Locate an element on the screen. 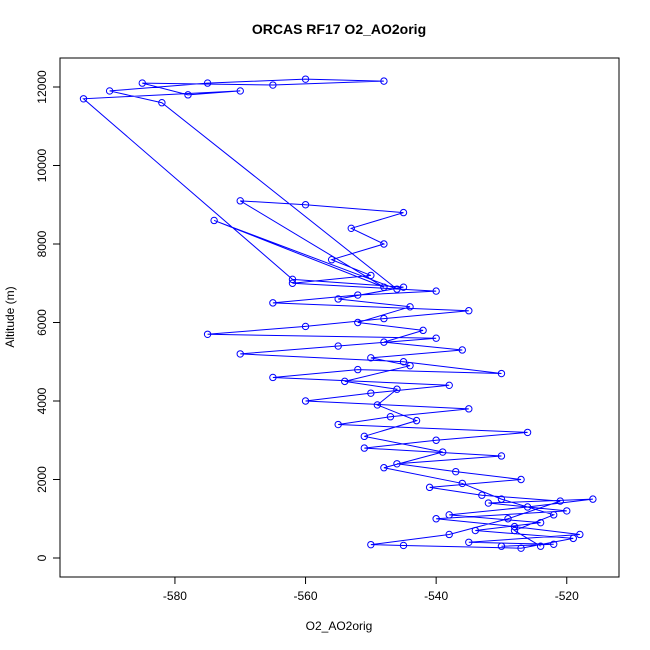 This screenshot has width=650, height=650. x-tick-label: -520 is located at coordinates (567, 596).